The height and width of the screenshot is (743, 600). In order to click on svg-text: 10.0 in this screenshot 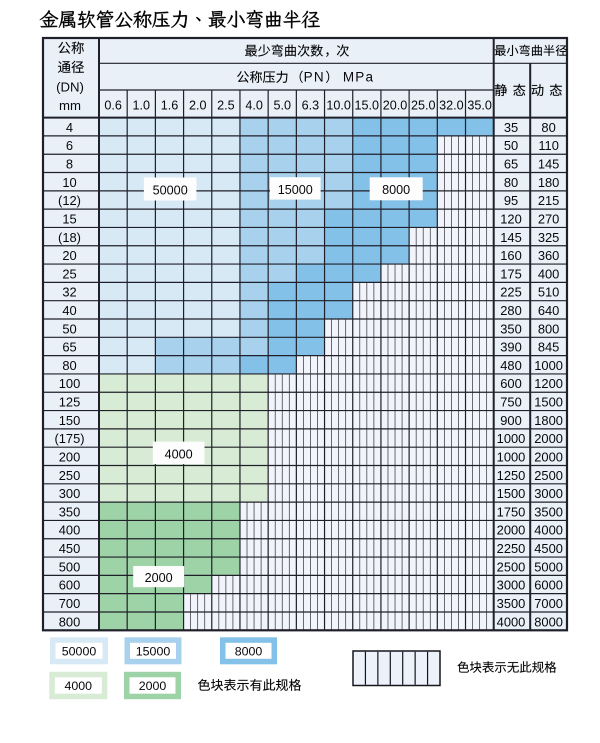, I will do `click(338, 105)`.